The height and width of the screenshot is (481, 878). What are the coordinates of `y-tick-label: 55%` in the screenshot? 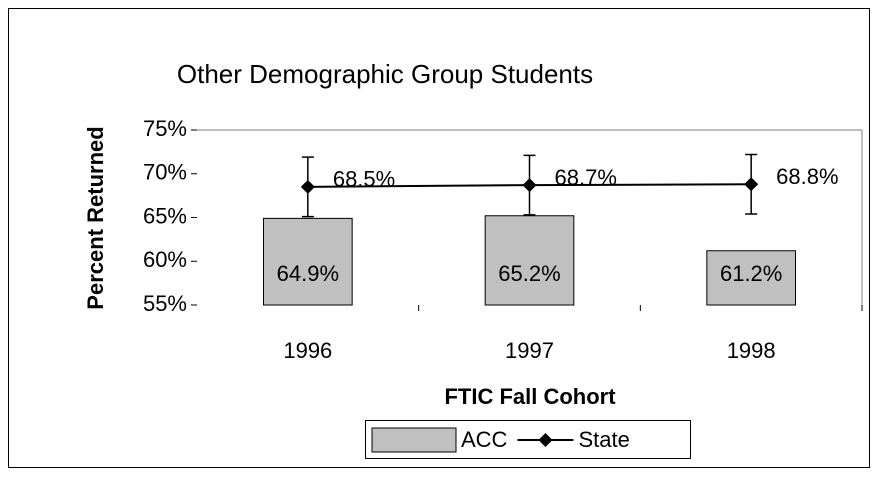 It's located at (165, 303).